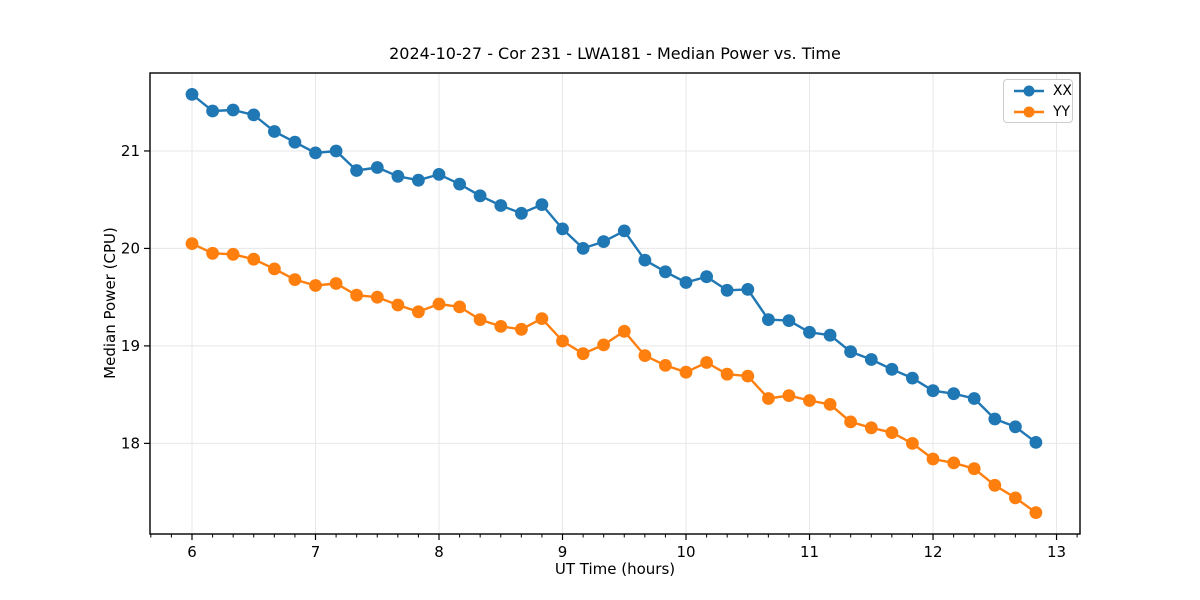  Describe the element at coordinates (615, 569) in the screenshot. I see `x-axis-label: UT Time (hours)` at that location.